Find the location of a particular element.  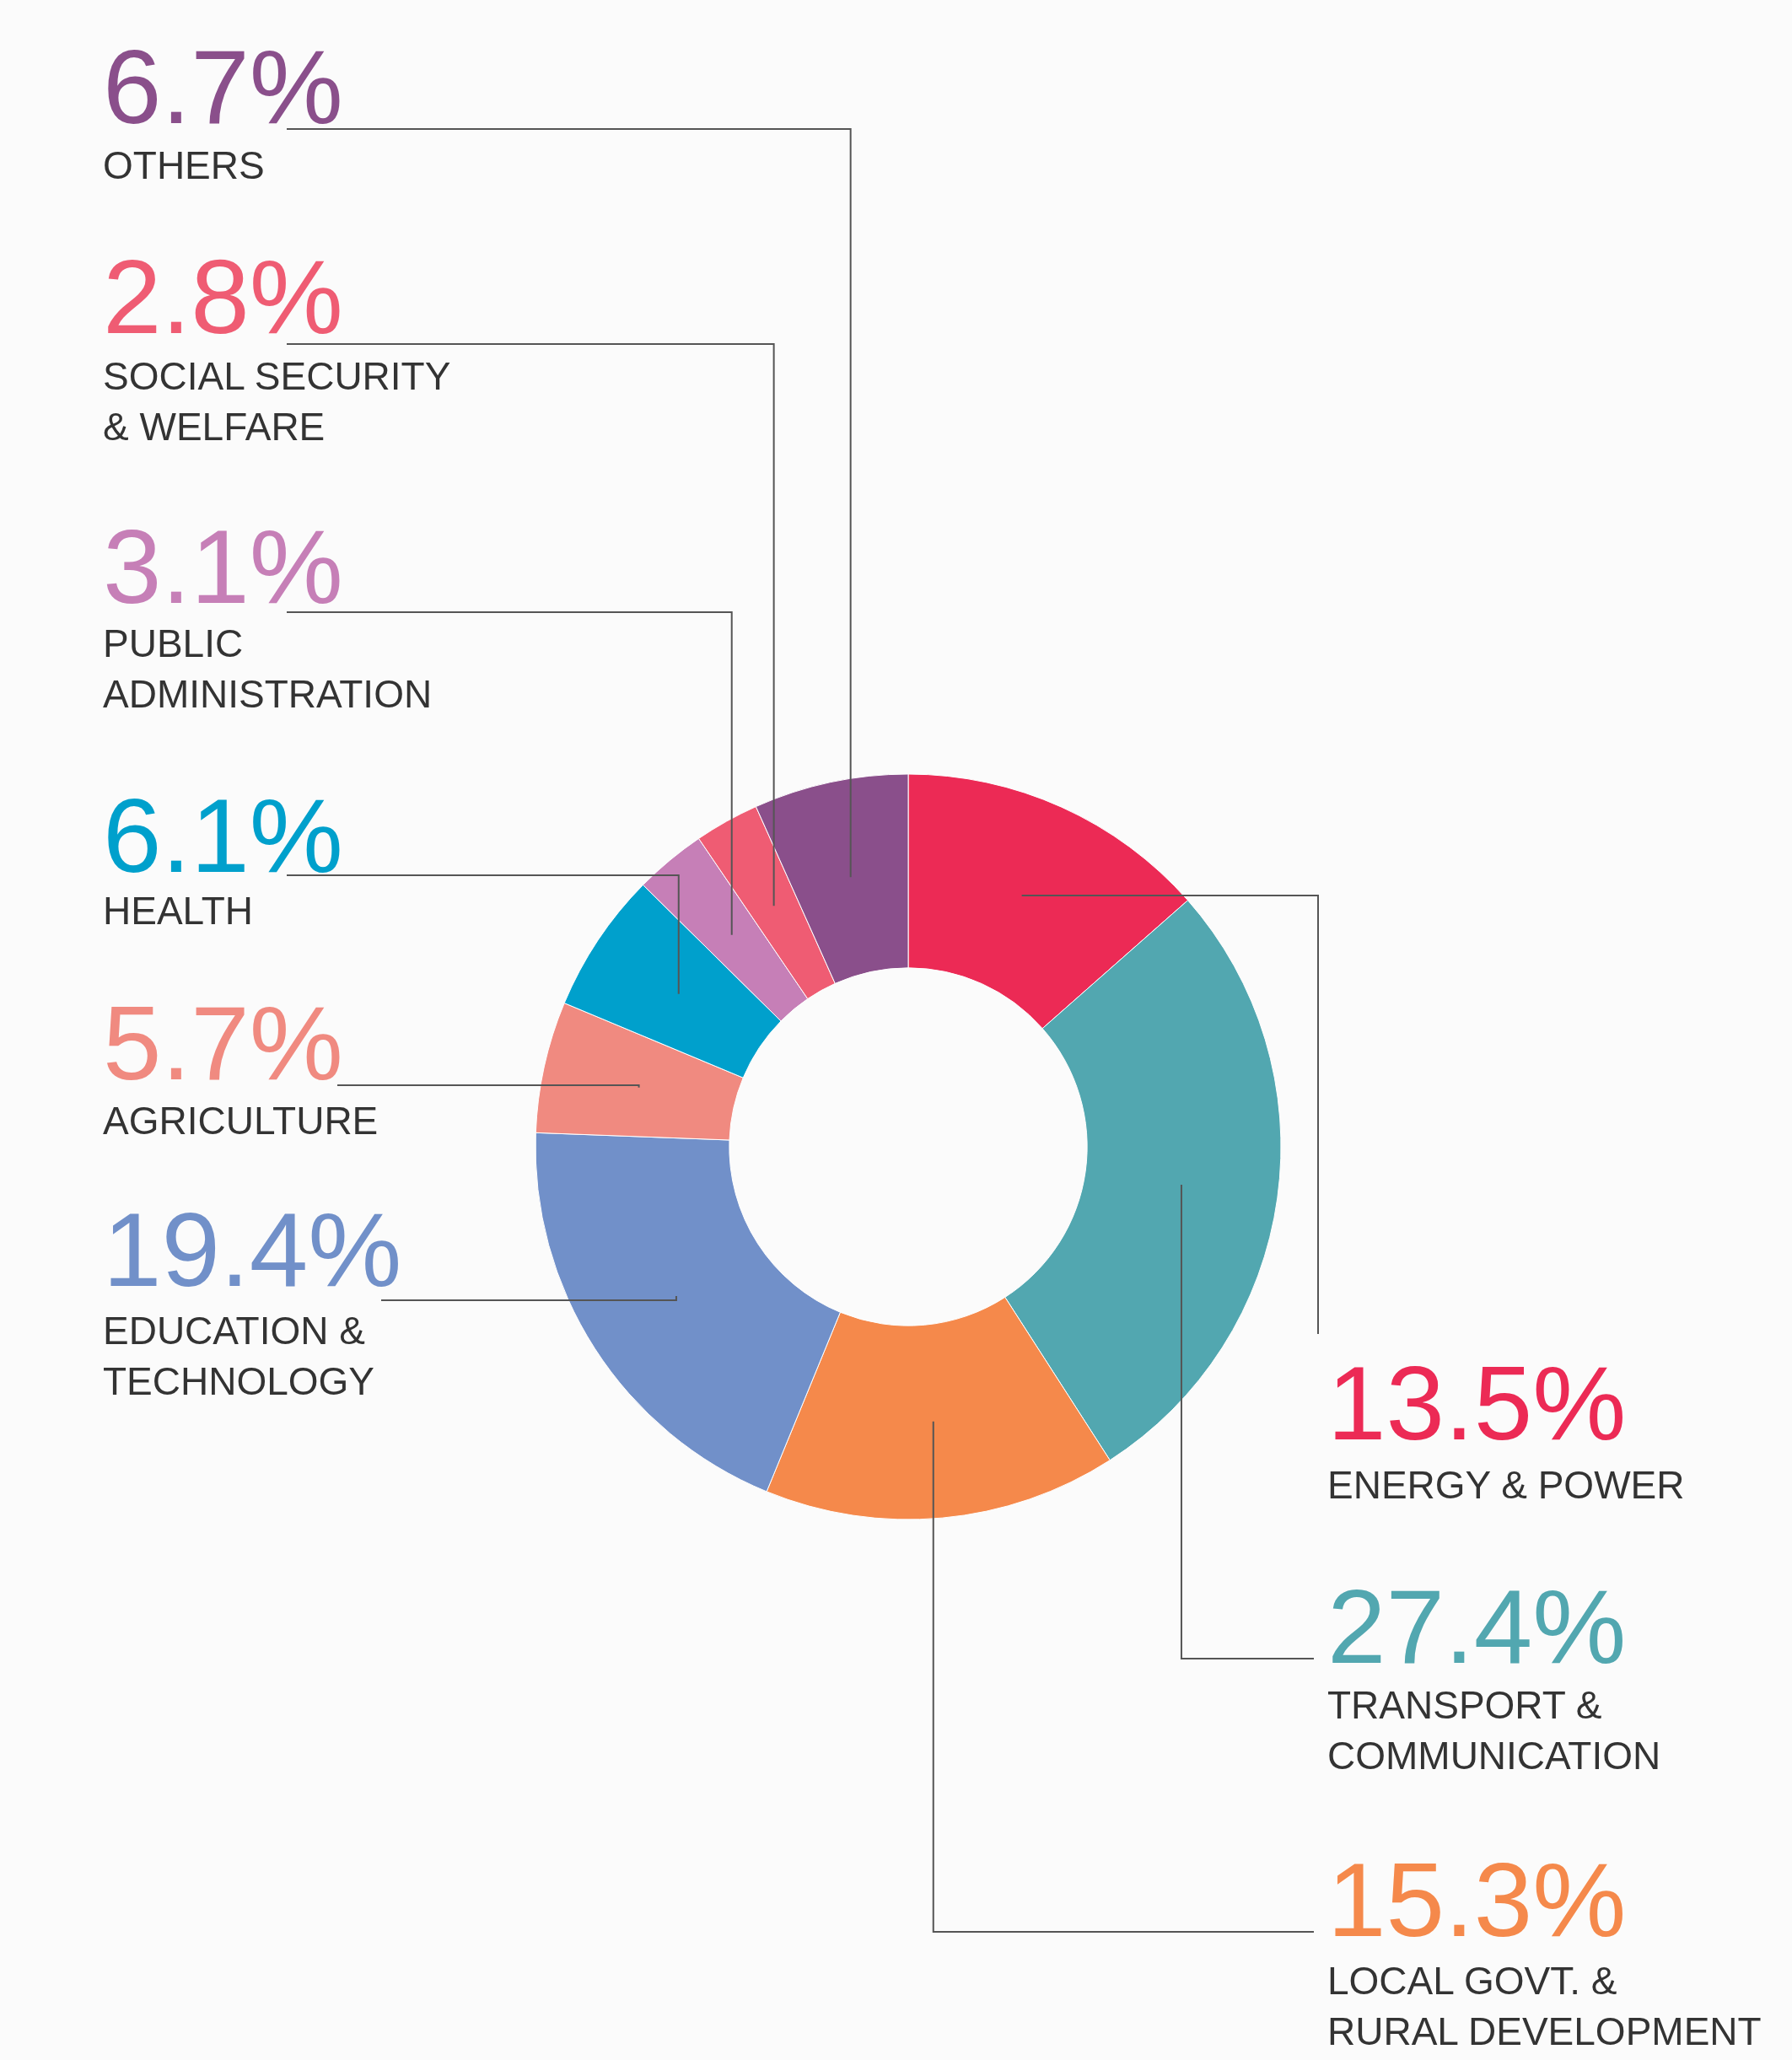

slice-label: SOCIAL SECURITY & WELFARE is located at coordinates (277, 401).